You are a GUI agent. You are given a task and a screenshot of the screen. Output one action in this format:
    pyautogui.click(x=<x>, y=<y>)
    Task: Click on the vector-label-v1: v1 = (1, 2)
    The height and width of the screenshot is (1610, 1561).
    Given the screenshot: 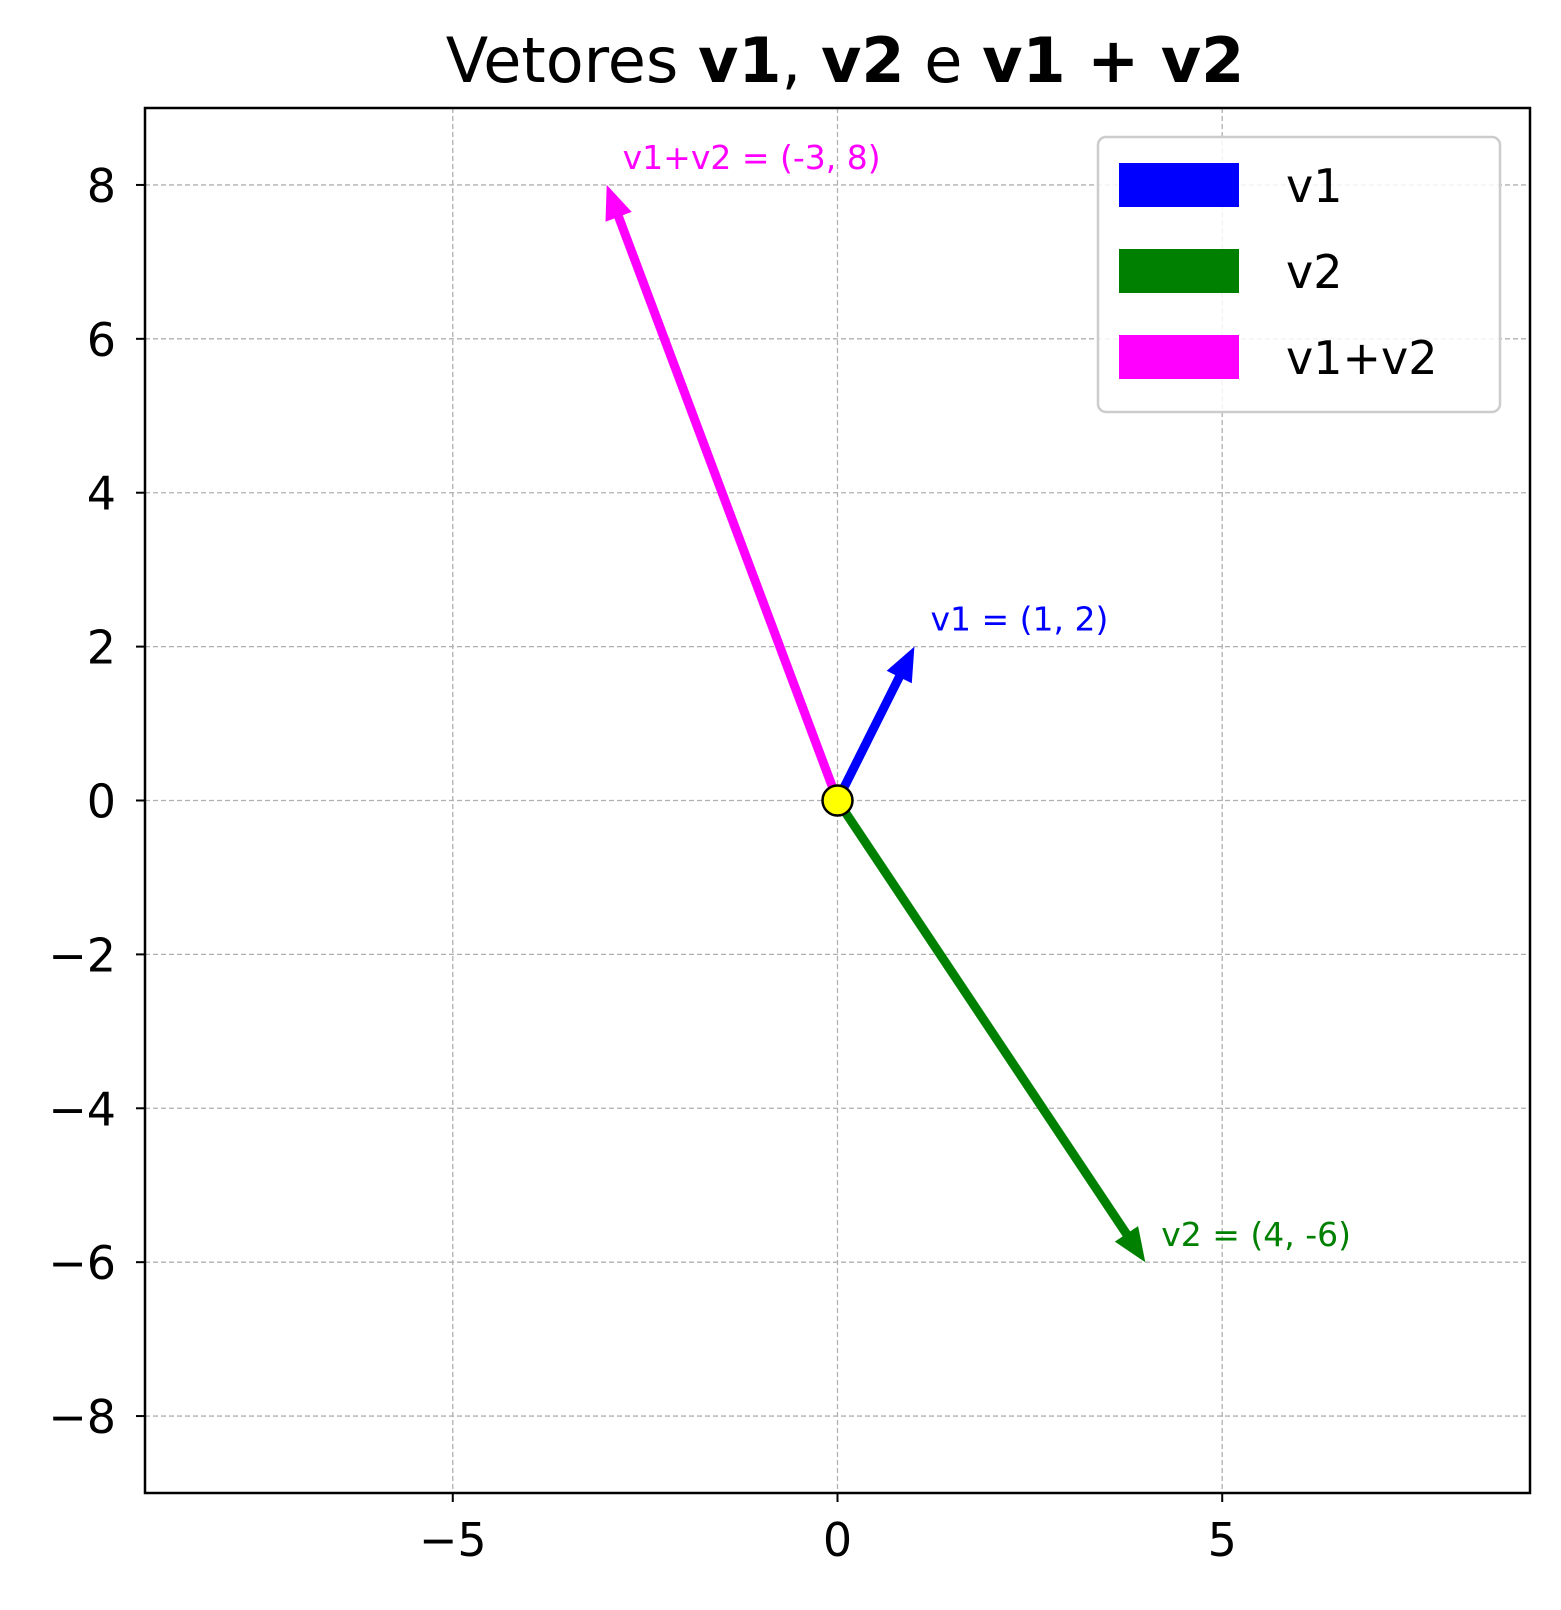 What is the action you would take?
    pyautogui.click(x=1019, y=619)
    